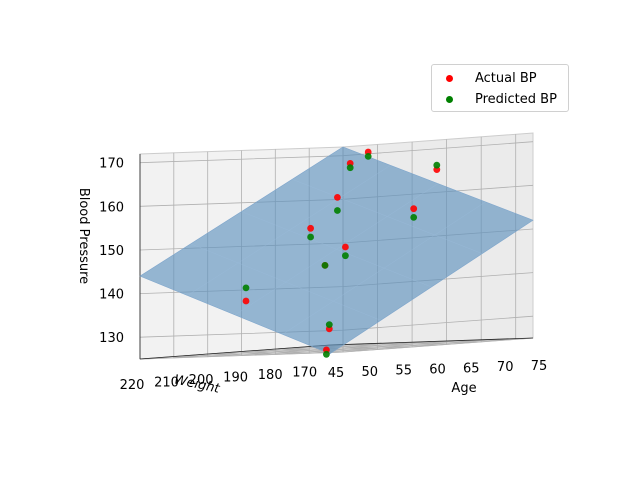 This screenshot has width=640, height=482. What do you see at coordinates (449, 78) in the screenshot?
I see `legend-marker-actual` at bounding box center [449, 78].